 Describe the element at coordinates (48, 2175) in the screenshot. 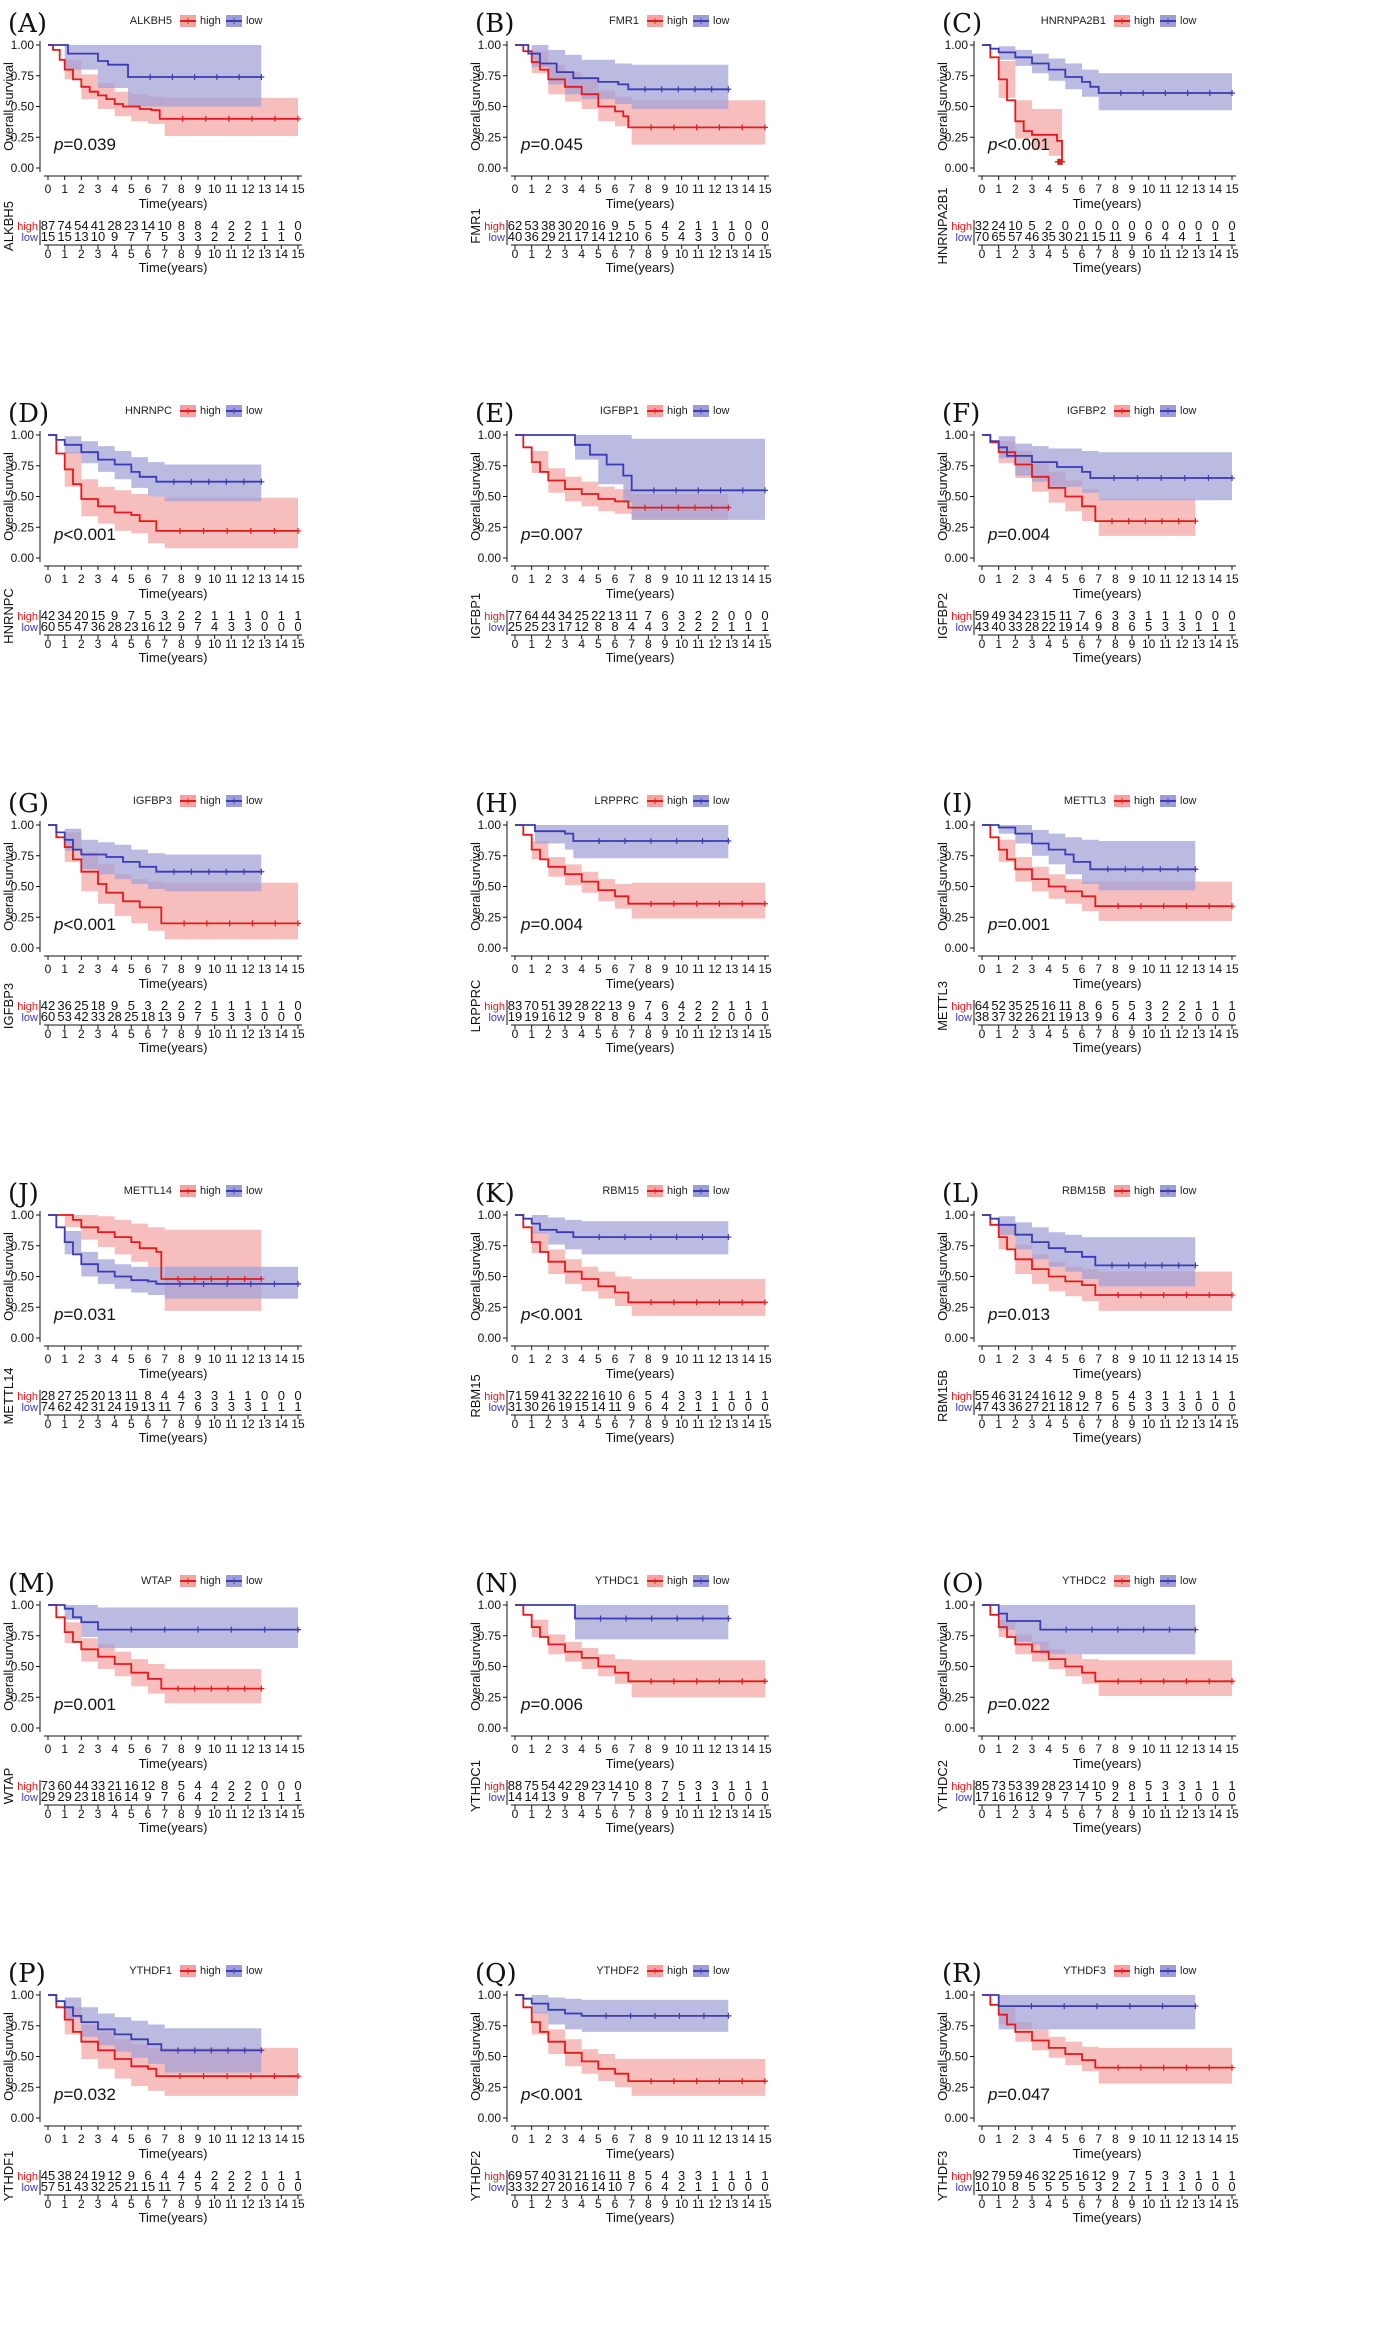

I see `risk-count-high: 45` at that location.